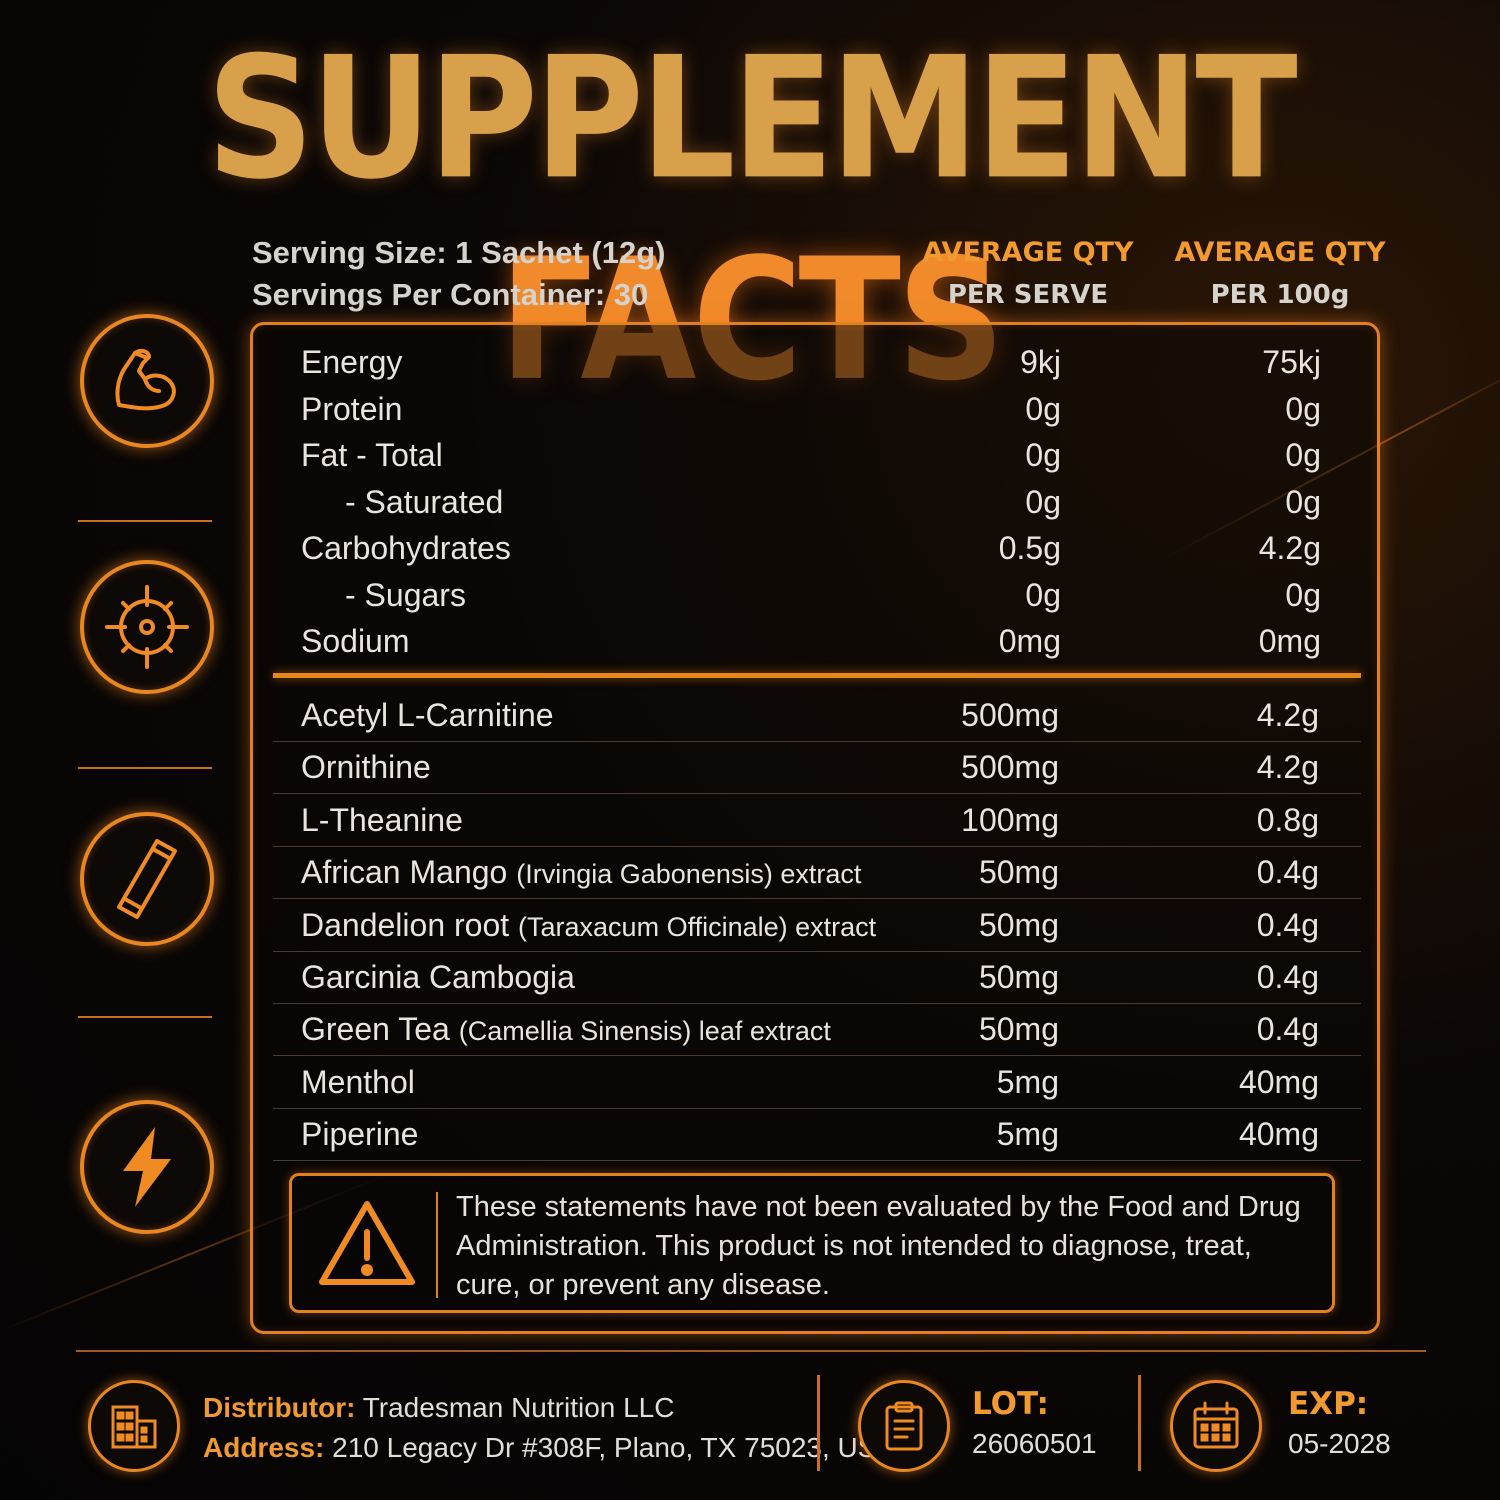 This screenshot has width=1500, height=1500. I want to click on serving-size: Serving Size: 1 Sachet (12g), so click(459, 252).